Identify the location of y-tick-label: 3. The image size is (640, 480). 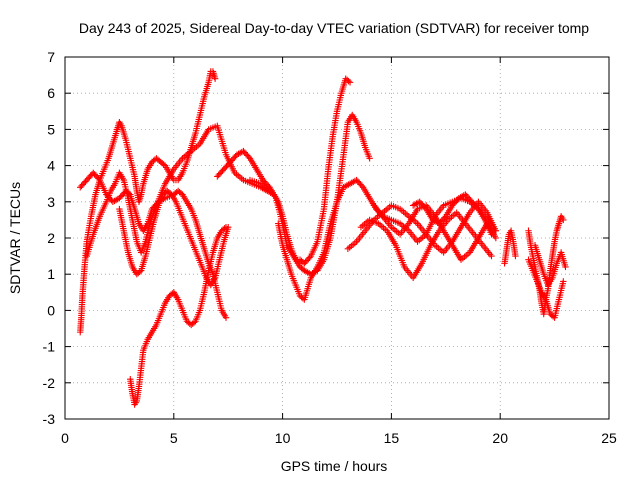
(51, 202).